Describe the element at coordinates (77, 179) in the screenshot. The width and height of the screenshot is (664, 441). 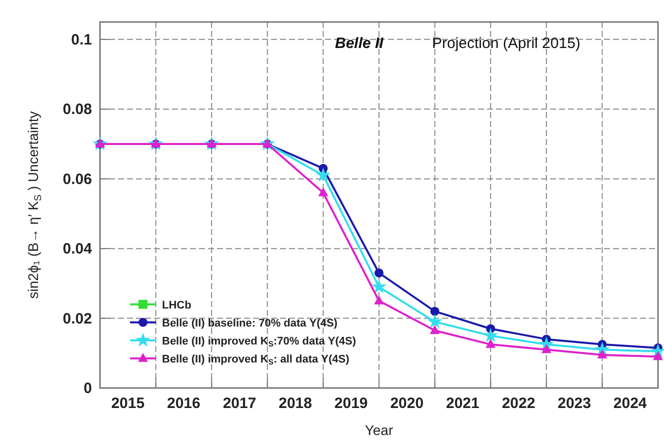
I see `y-tick-label: 0.06` at that location.